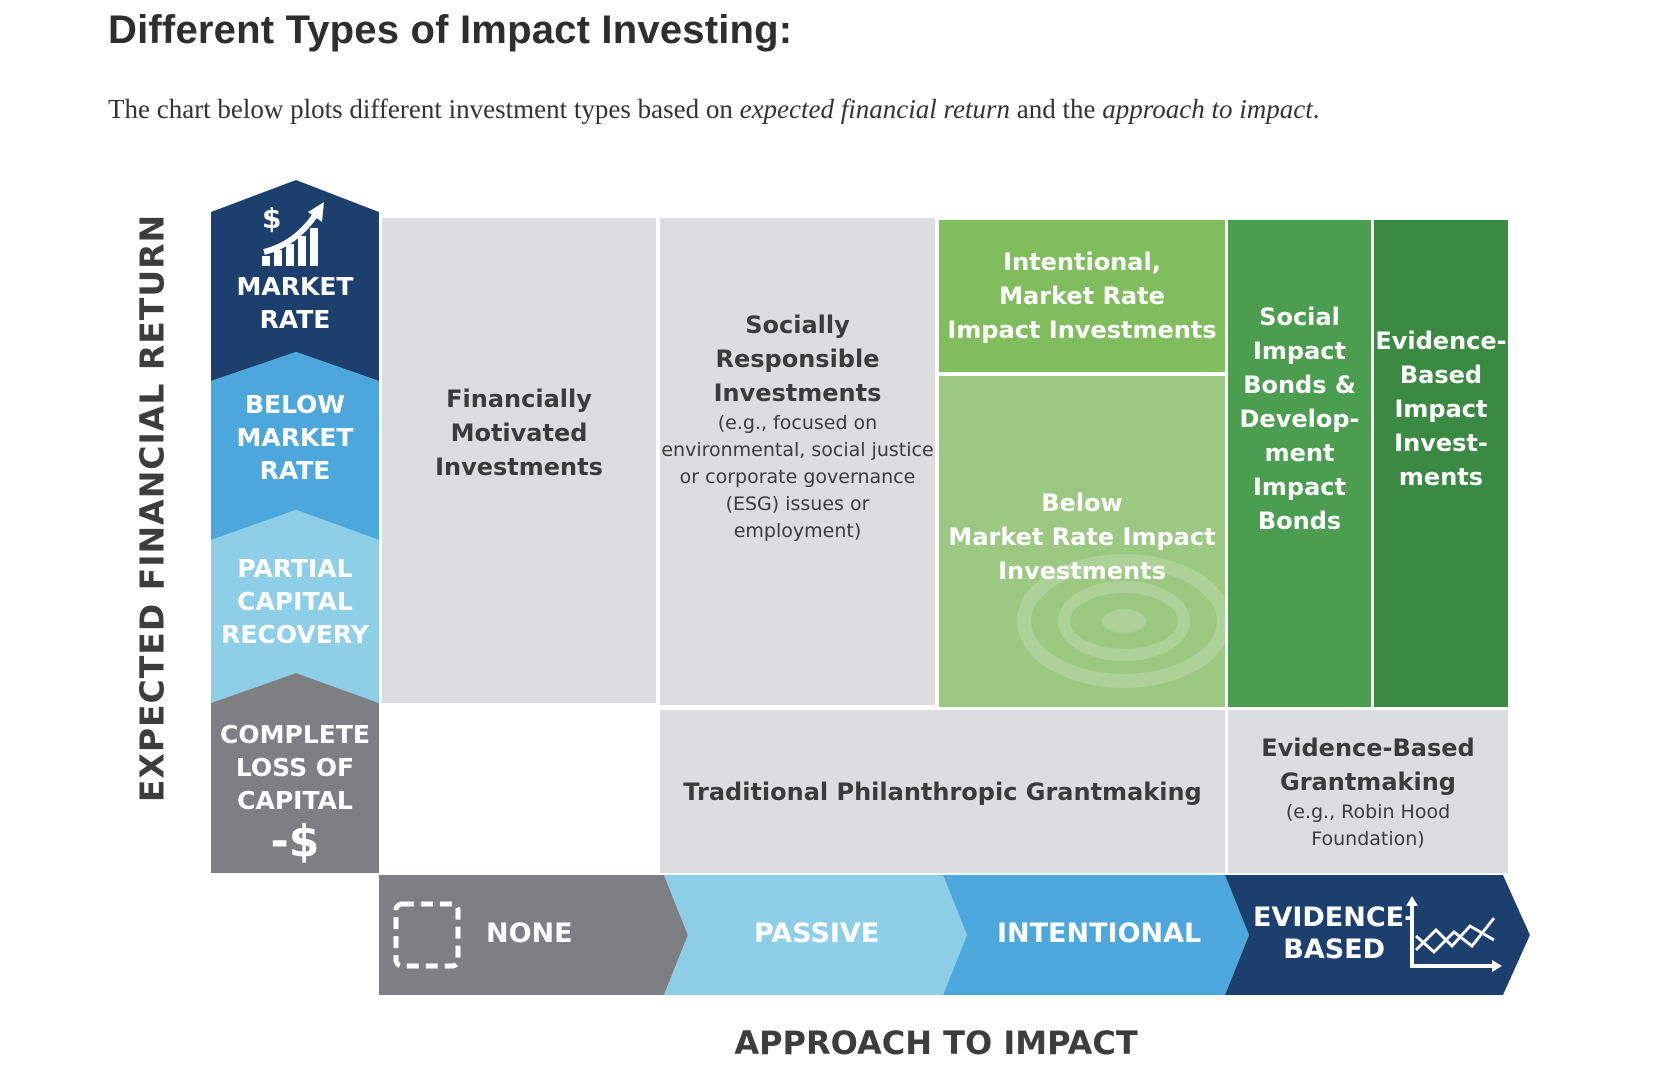 This screenshot has width=1667, height=1080. Describe the element at coordinates (1368, 781) in the screenshot. I see `cell-text-line: Grantmaking` at that location.